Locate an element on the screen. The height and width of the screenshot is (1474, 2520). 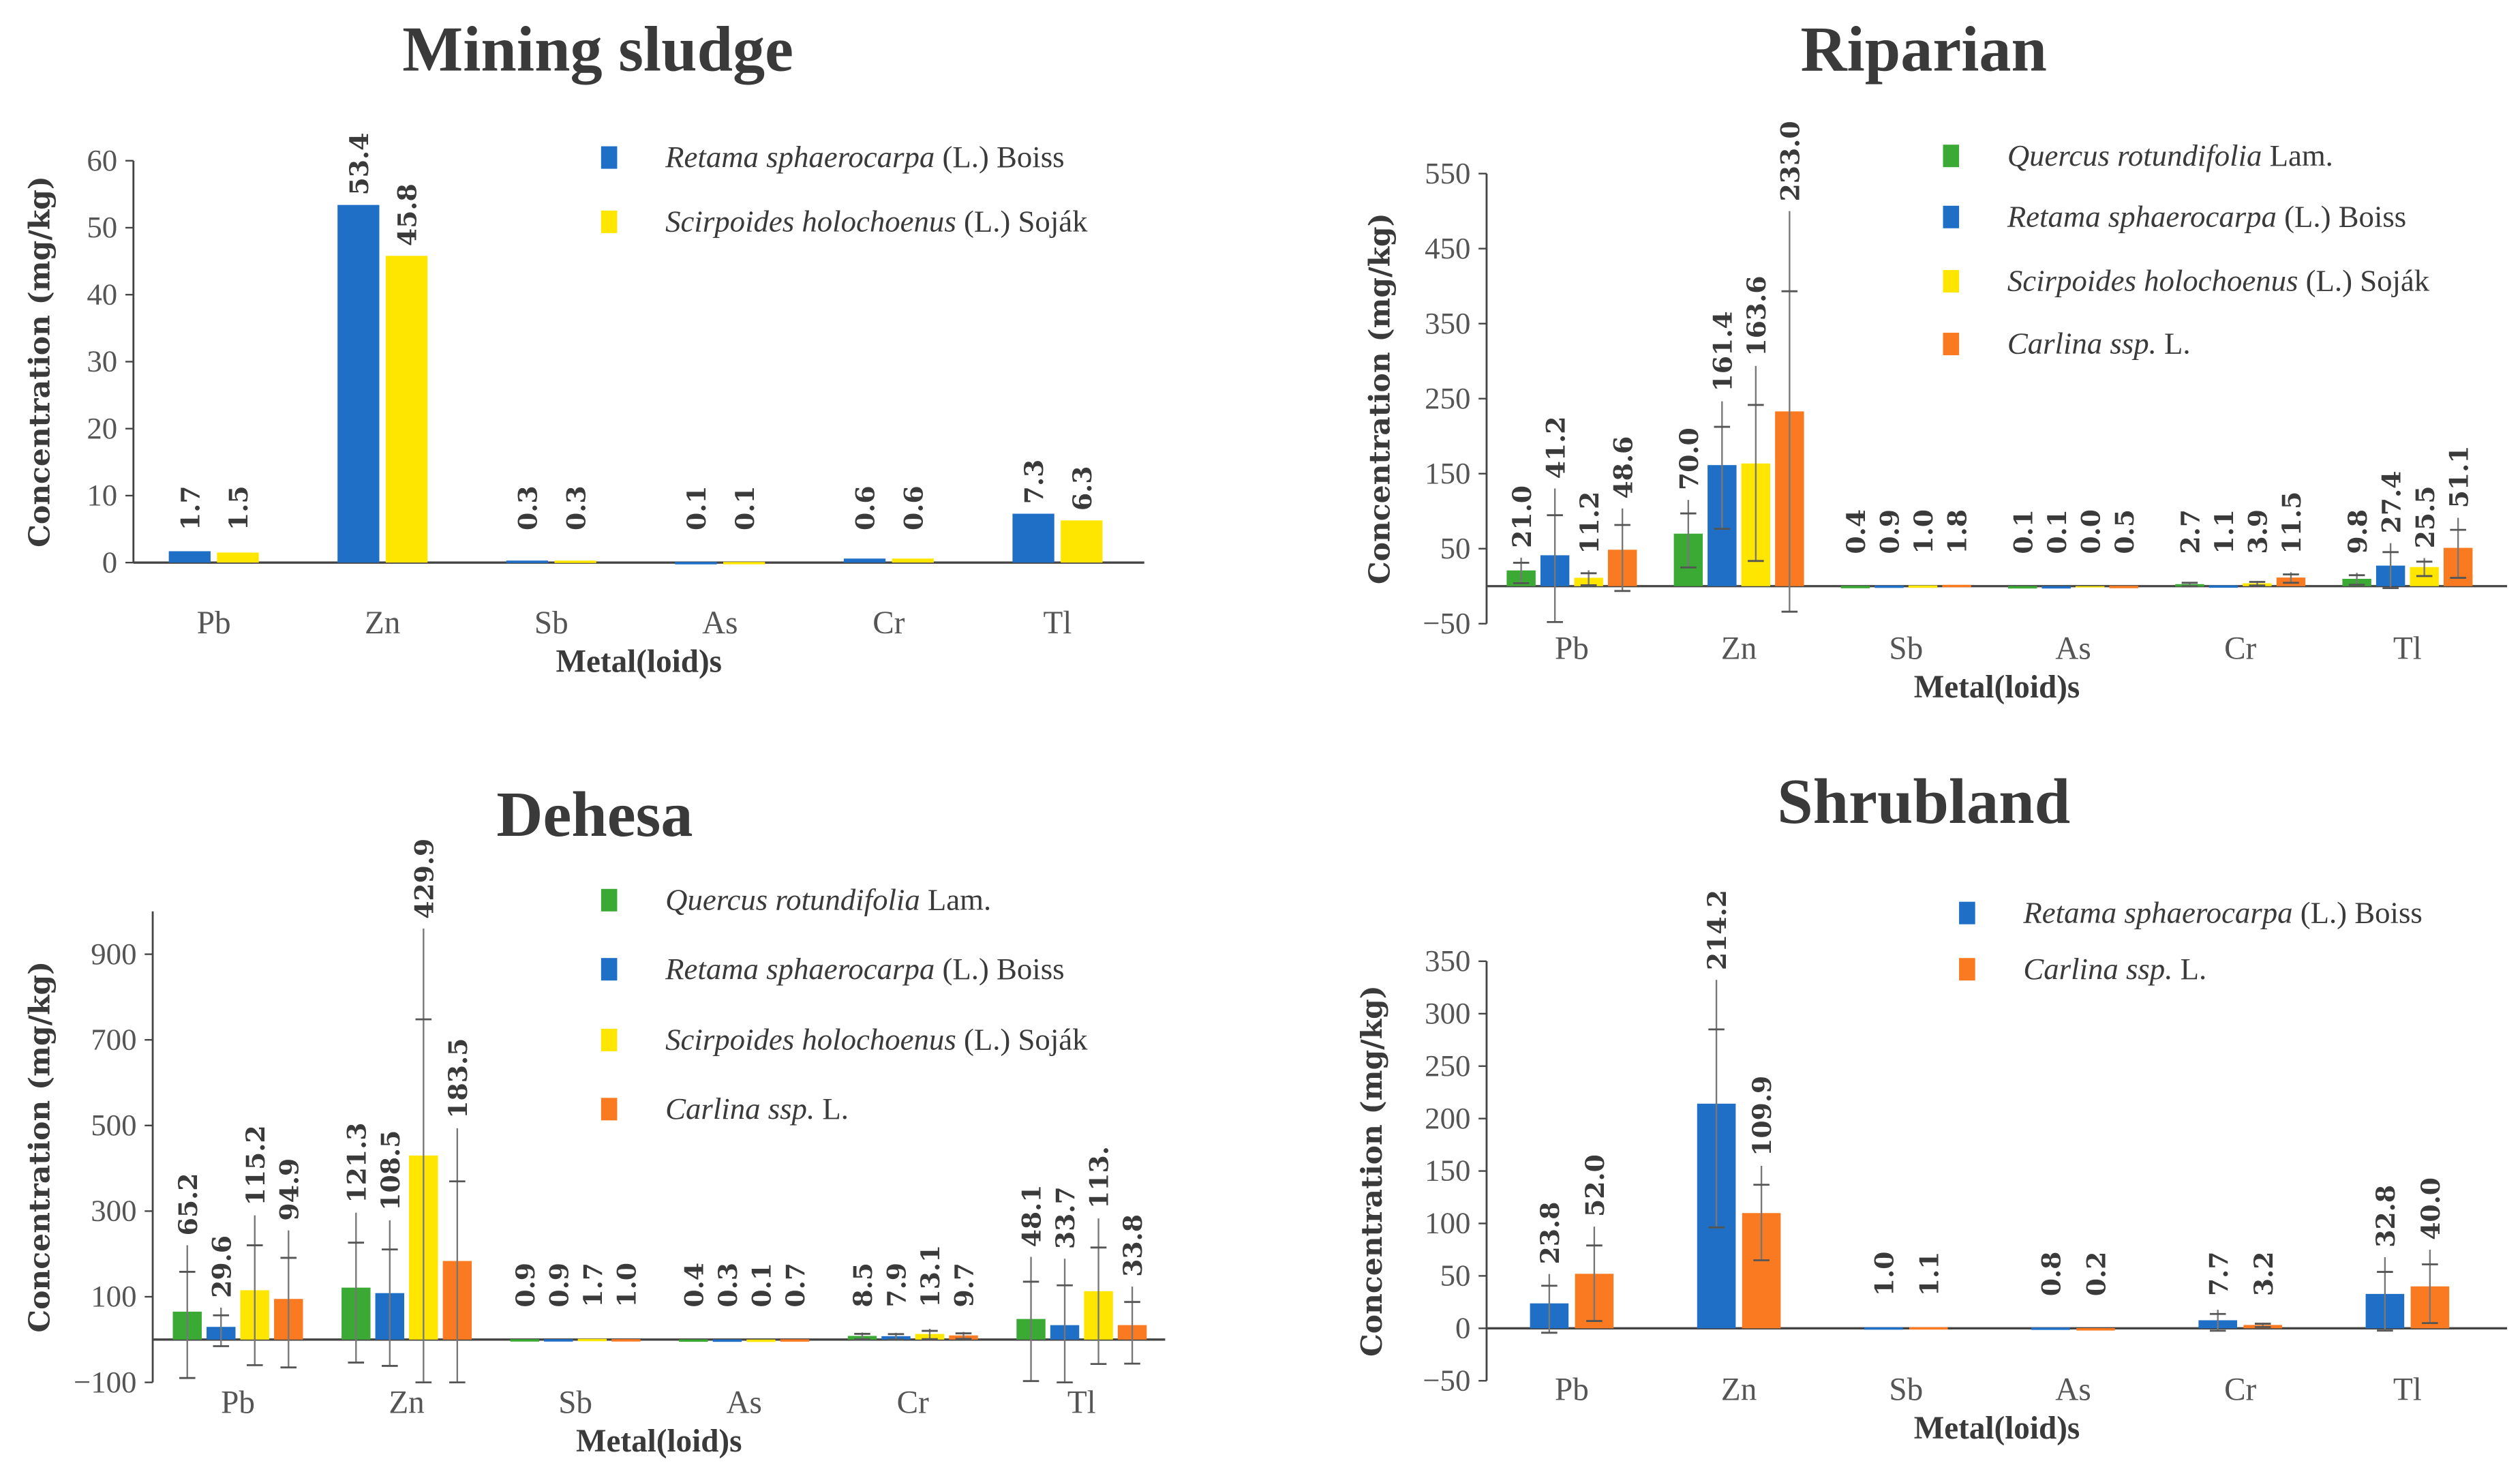
y-tick-label: 700 is located at coordinates (113, 1039).